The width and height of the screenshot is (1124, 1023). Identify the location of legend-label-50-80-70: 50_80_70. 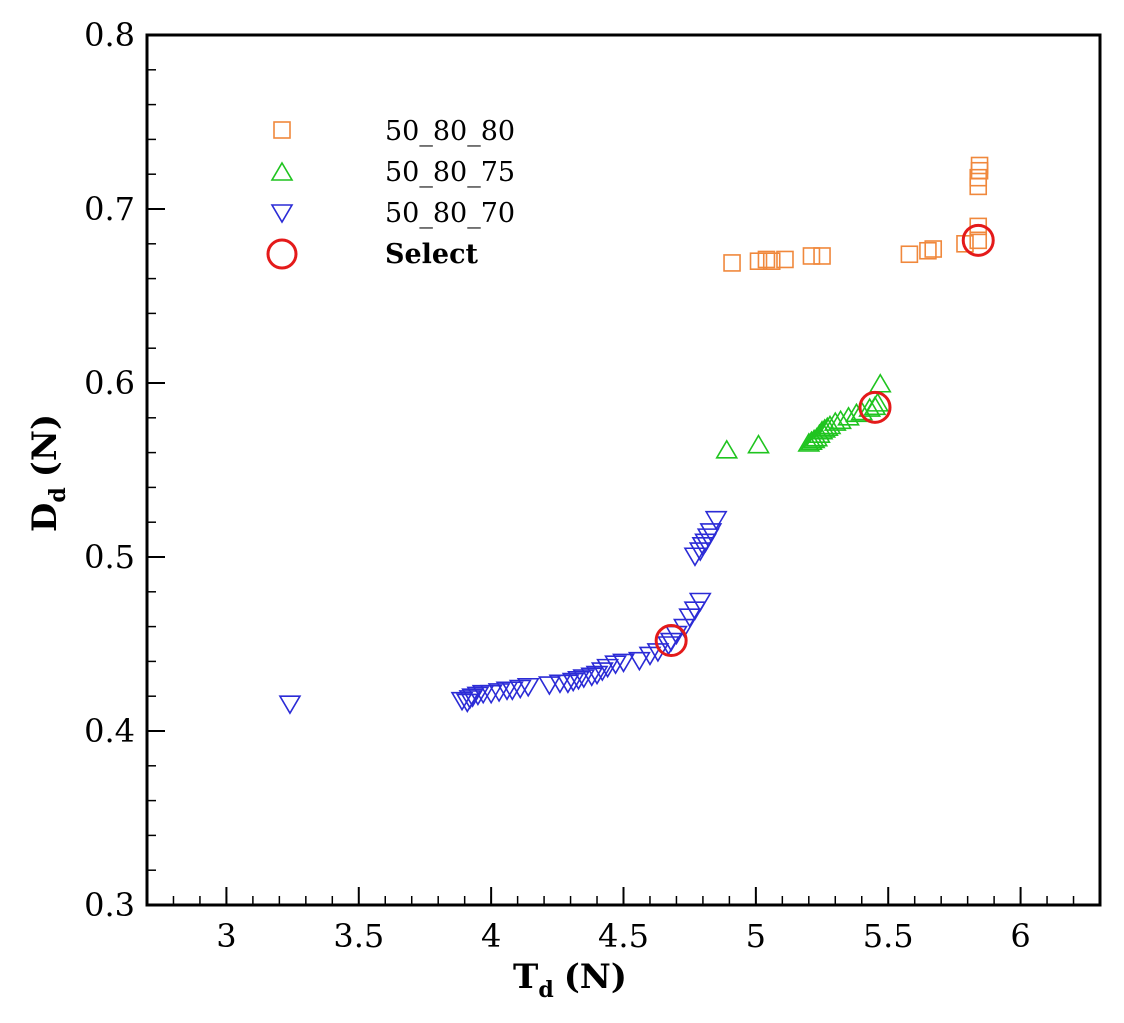
(450, 213).